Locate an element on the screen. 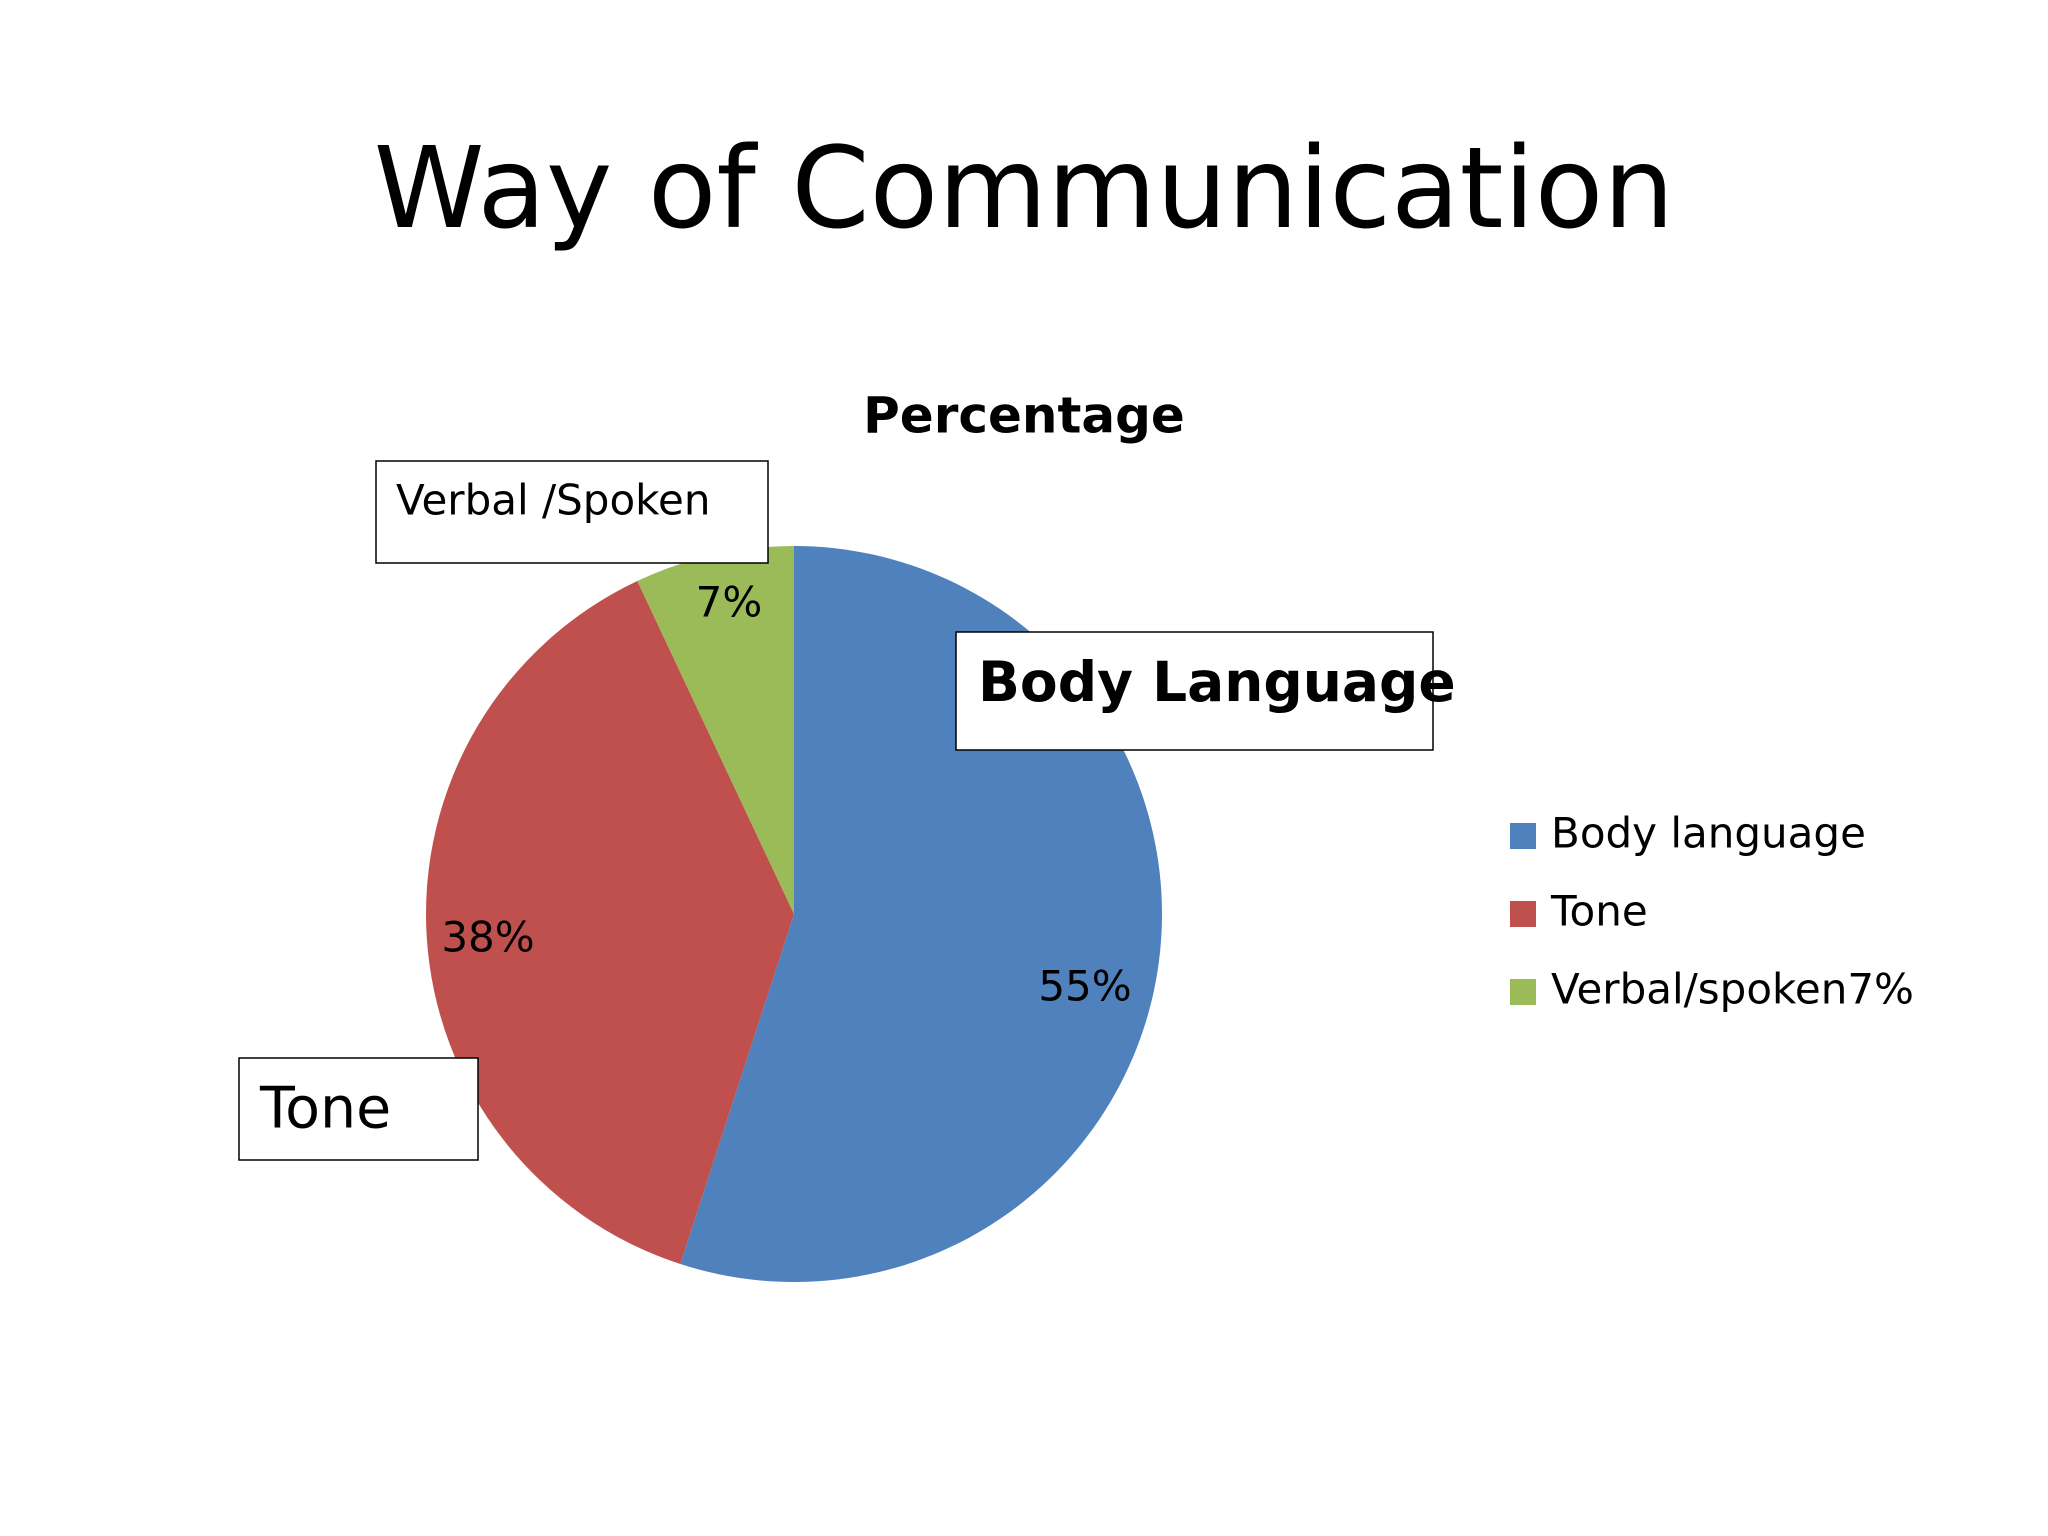  labels: 55% 38% 7% is located at coordinates (786, 794).